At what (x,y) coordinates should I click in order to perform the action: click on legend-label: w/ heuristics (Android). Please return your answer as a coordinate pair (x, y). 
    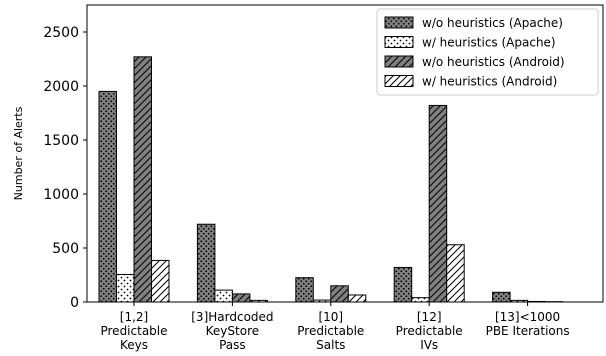
    Looking at the image, I should click on (489, 82).